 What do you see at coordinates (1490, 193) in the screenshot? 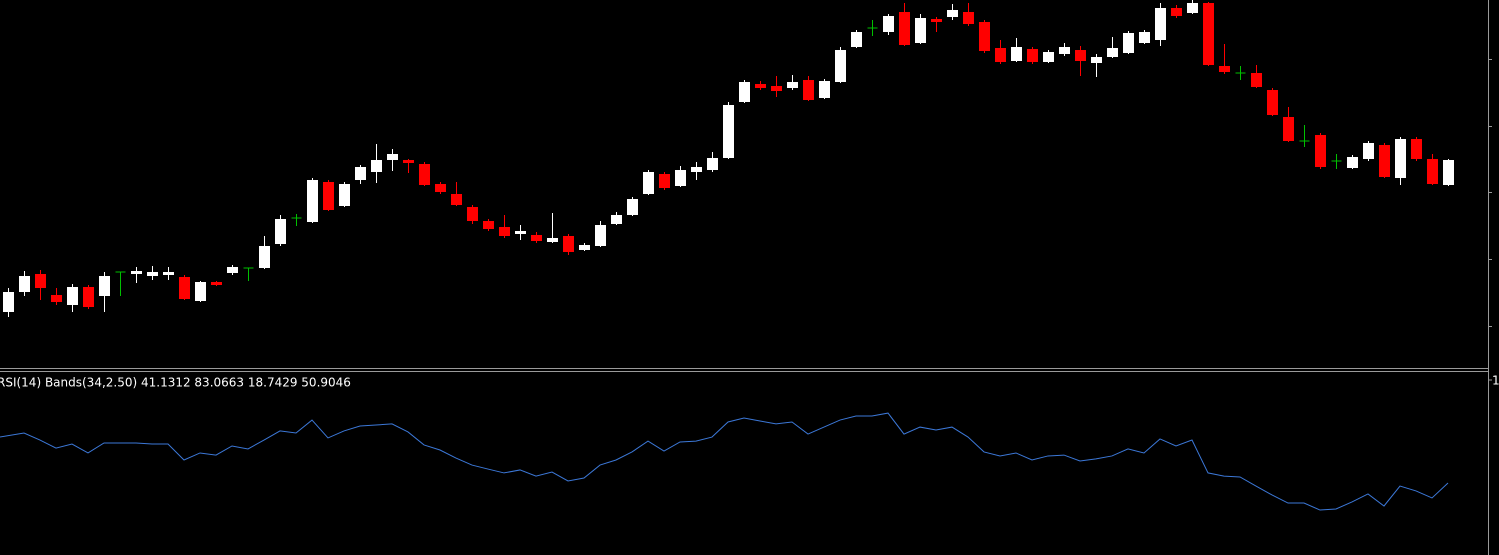
I see `axis-ticks` at bounding box center [1490, 193].